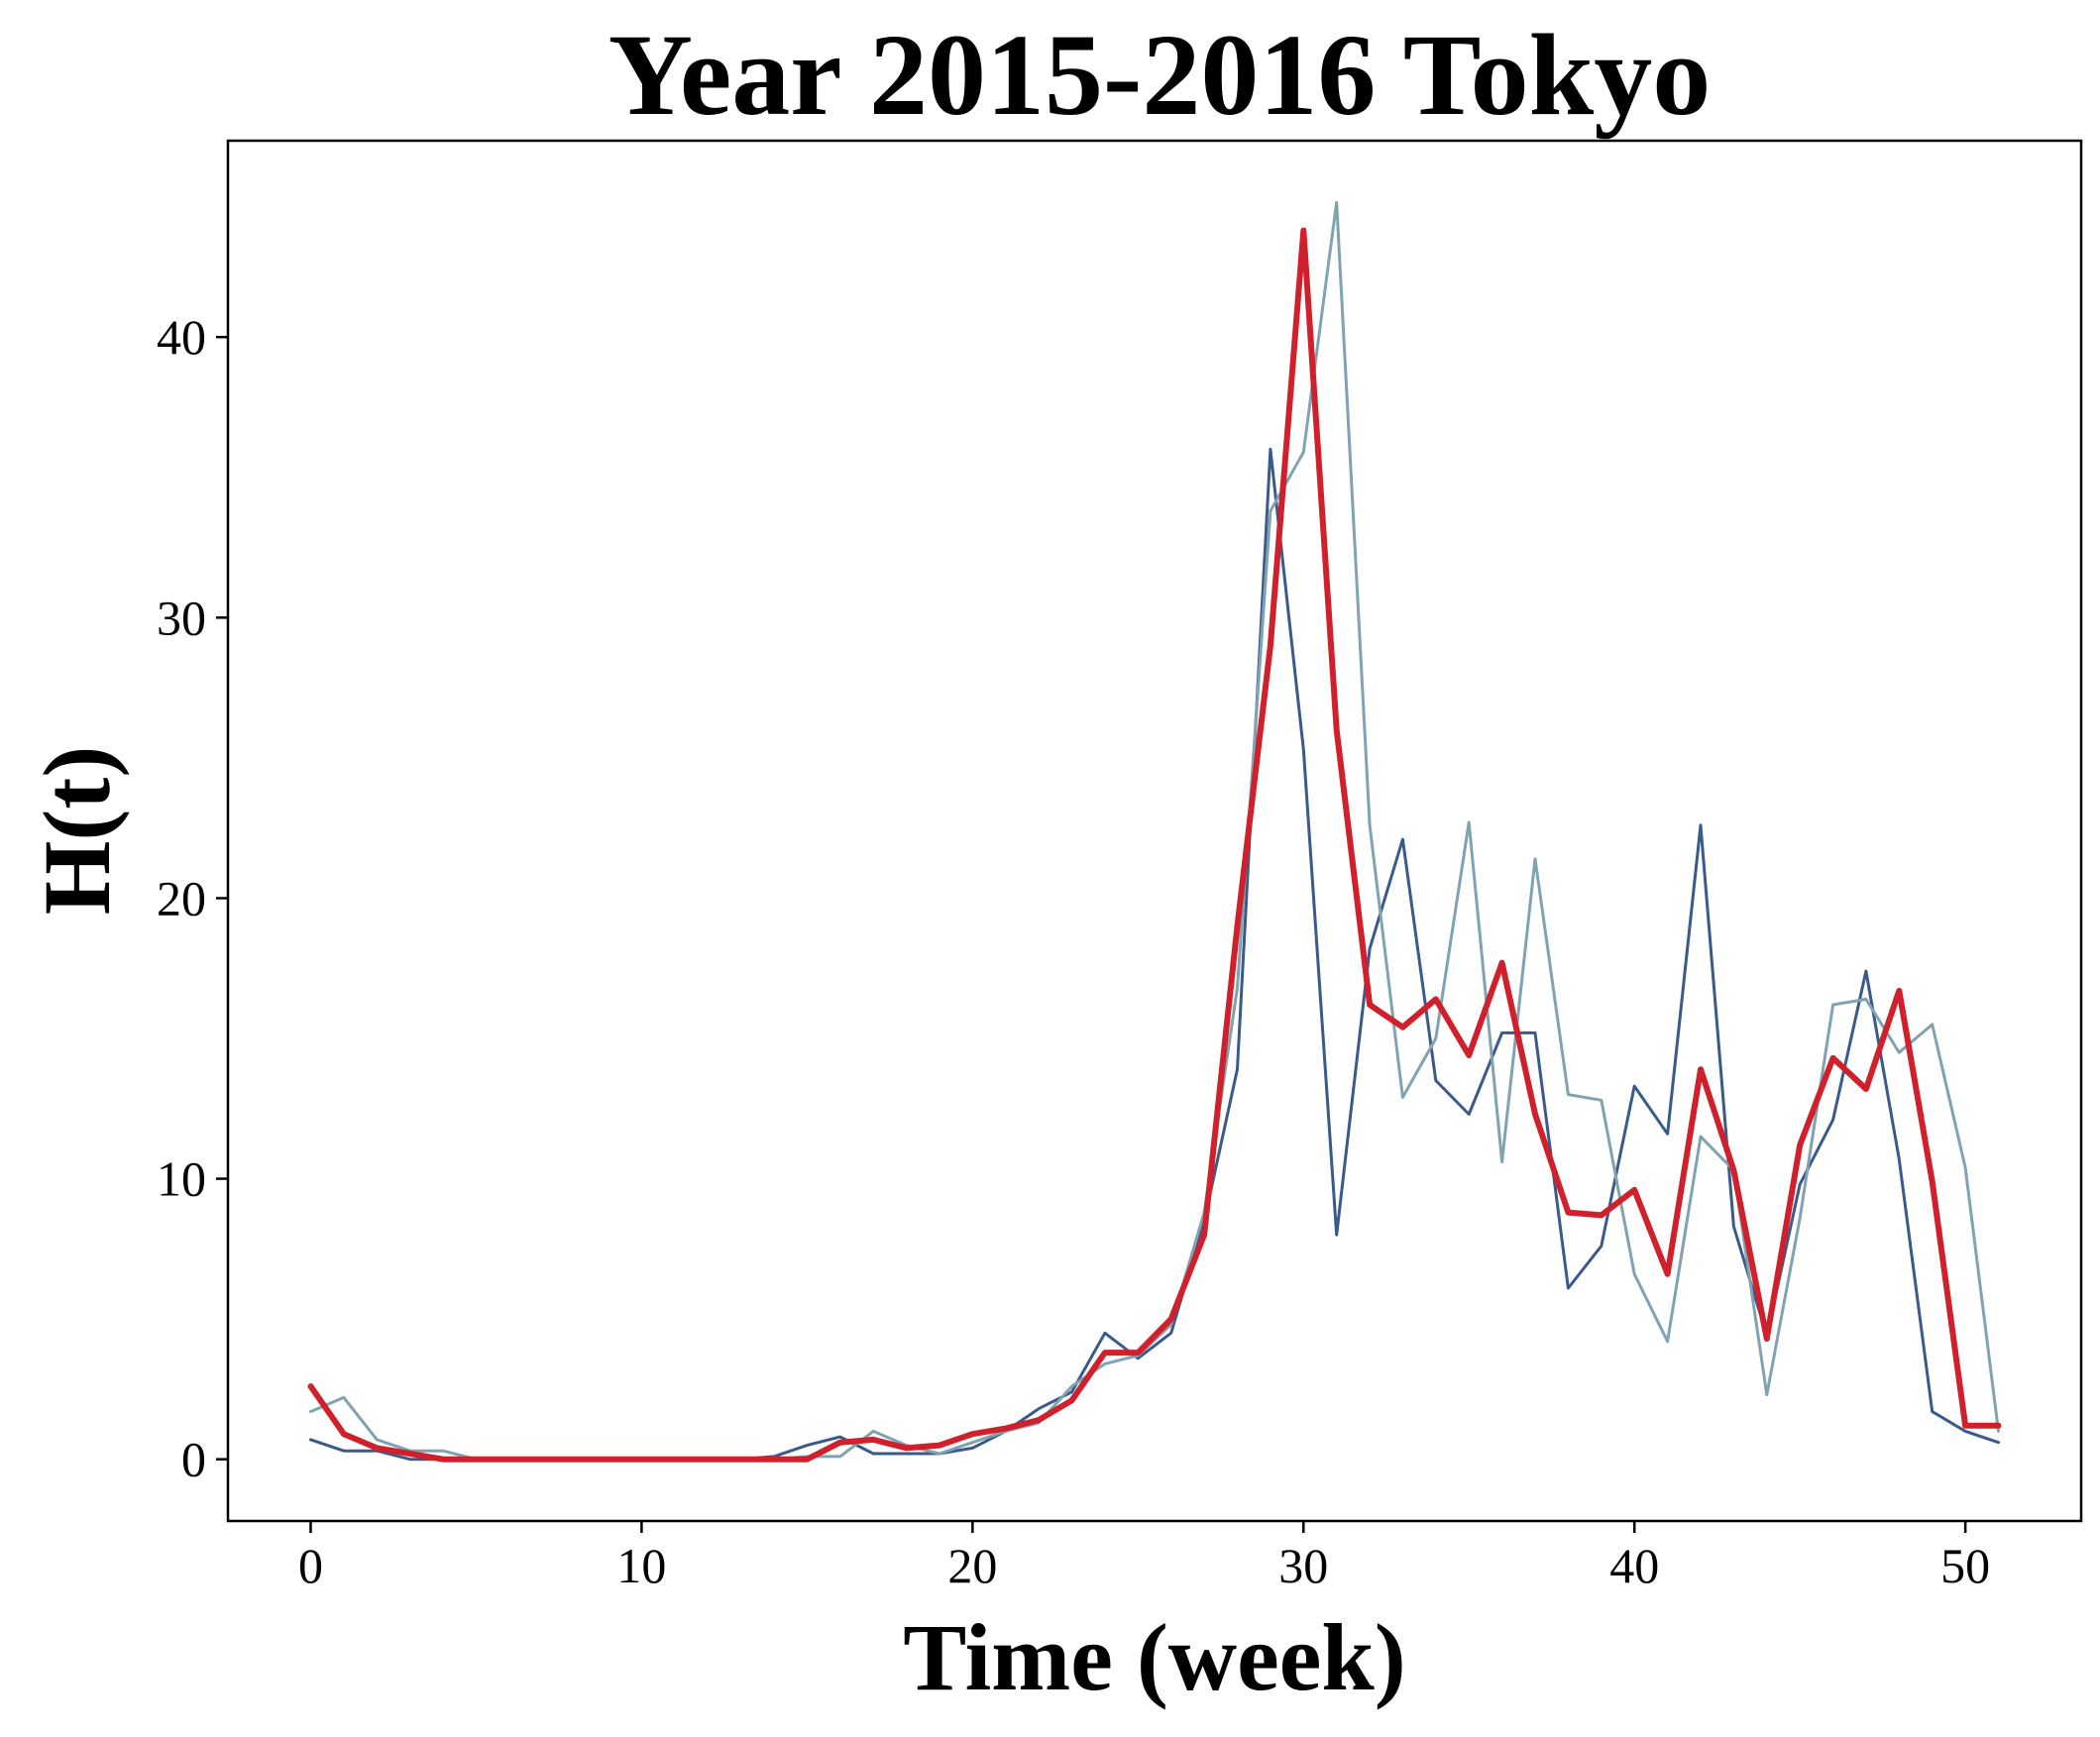 The image size is (2100, 1737). I want to click on y-tick-label: 40, so click(181, 337).